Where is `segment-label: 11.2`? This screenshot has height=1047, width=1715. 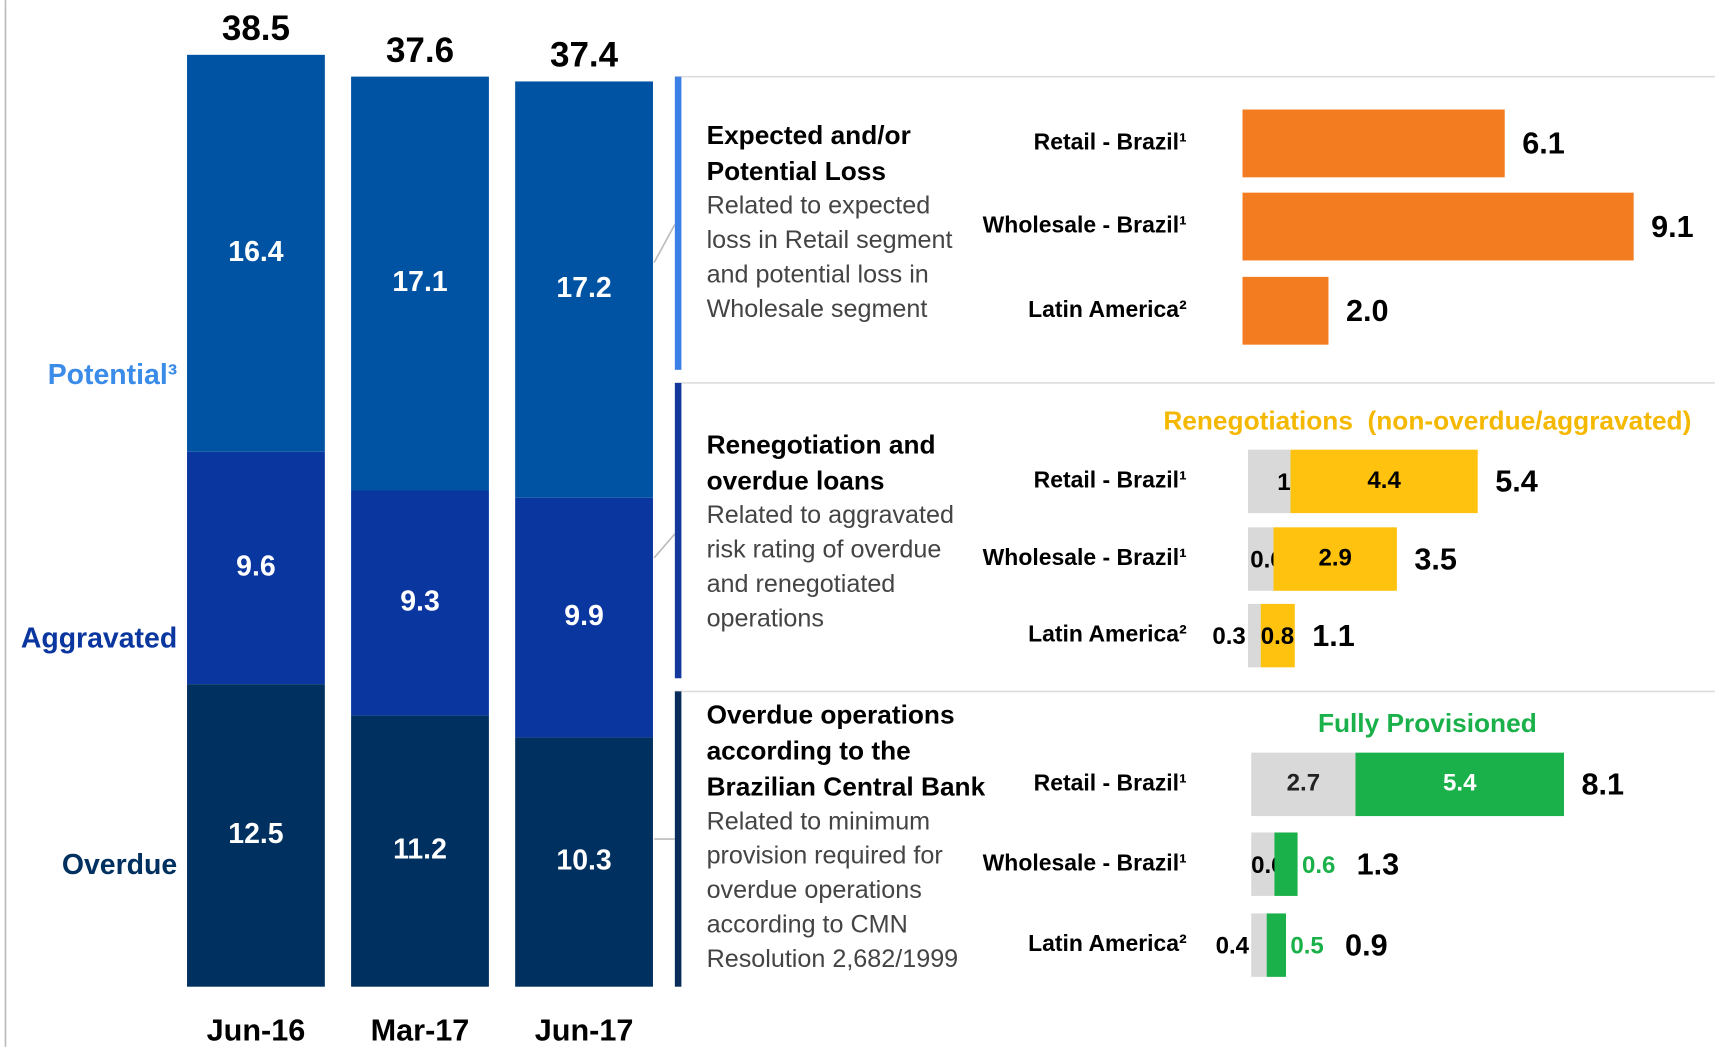 segment-label: 11.2 is located at coordinates (420, 850).